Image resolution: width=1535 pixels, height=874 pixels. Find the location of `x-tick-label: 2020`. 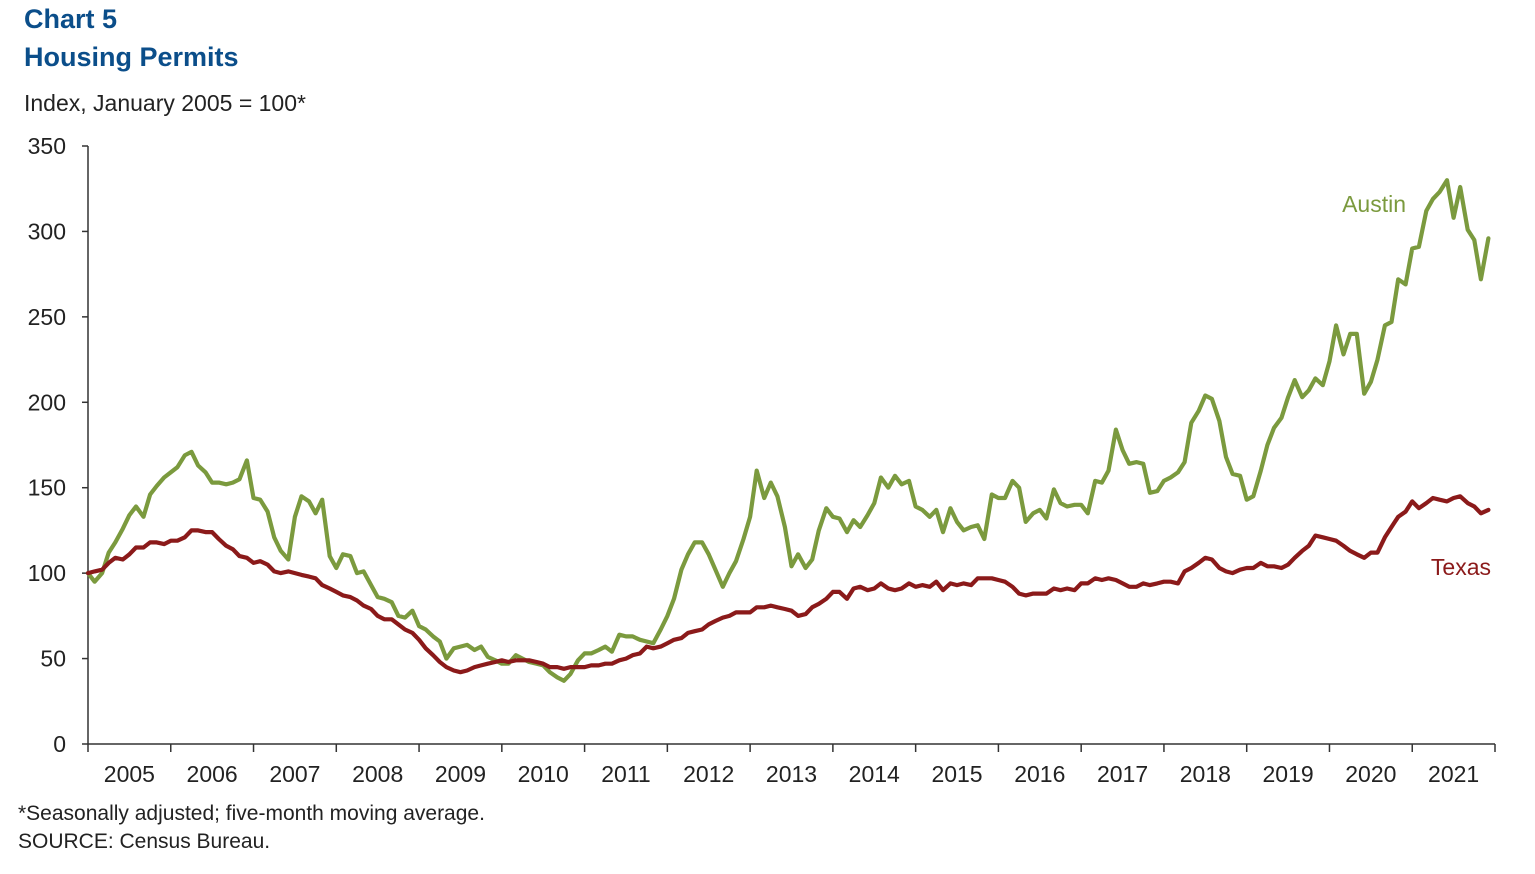

x-tick-label: 2020 is located at coordinates (1370, 774).